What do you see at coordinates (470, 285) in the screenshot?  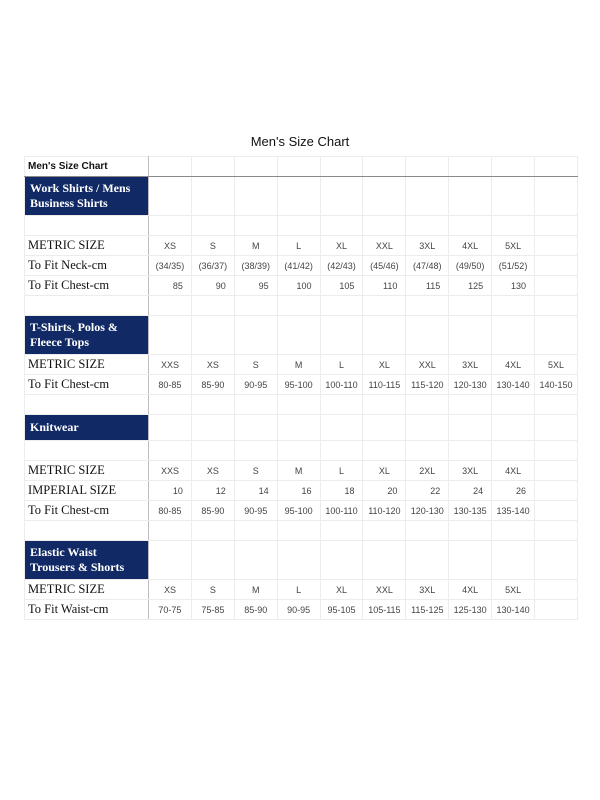 I see `size-value-cell: 125` at bounding box center [470, 285].